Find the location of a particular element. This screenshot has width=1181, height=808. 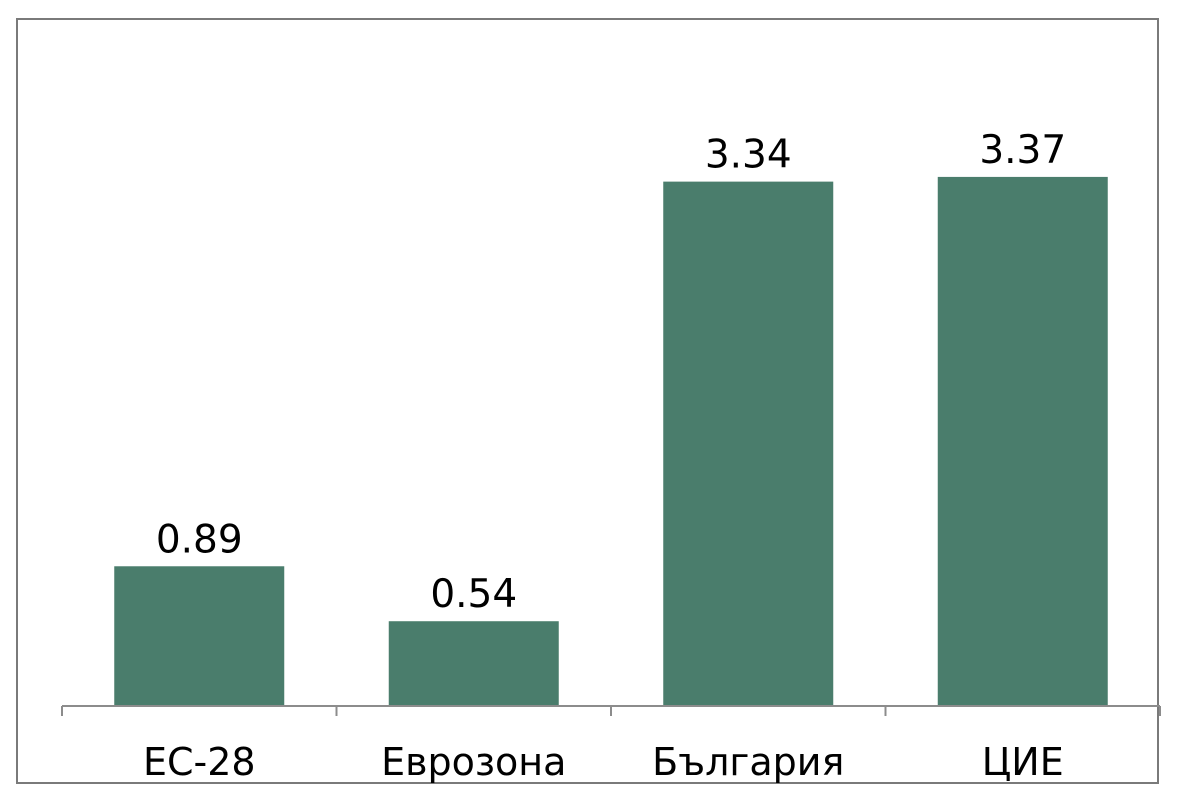

bar-value-label: 3.37 is located at coordinates (1022, 150).